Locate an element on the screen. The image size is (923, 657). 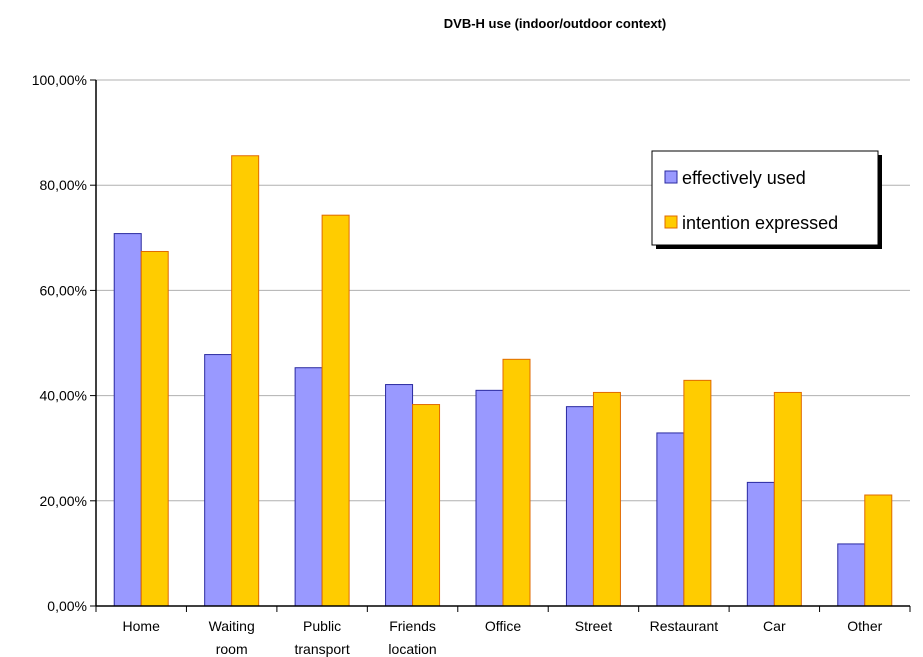
legend-label-effectively-used: effectively used is located at coordinates (744, 178).